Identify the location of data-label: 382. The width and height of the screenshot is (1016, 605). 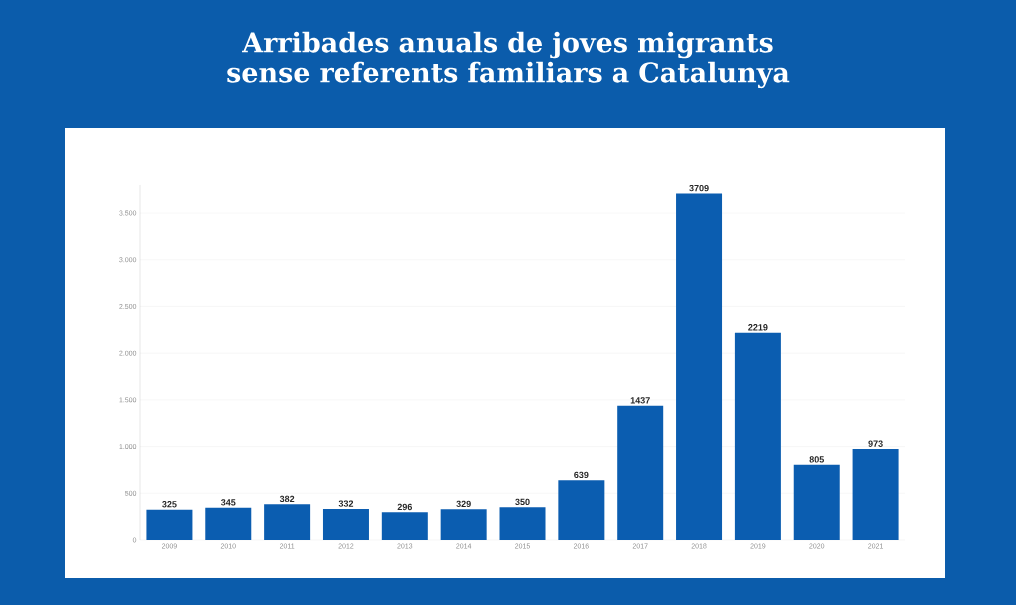
(287, 499).